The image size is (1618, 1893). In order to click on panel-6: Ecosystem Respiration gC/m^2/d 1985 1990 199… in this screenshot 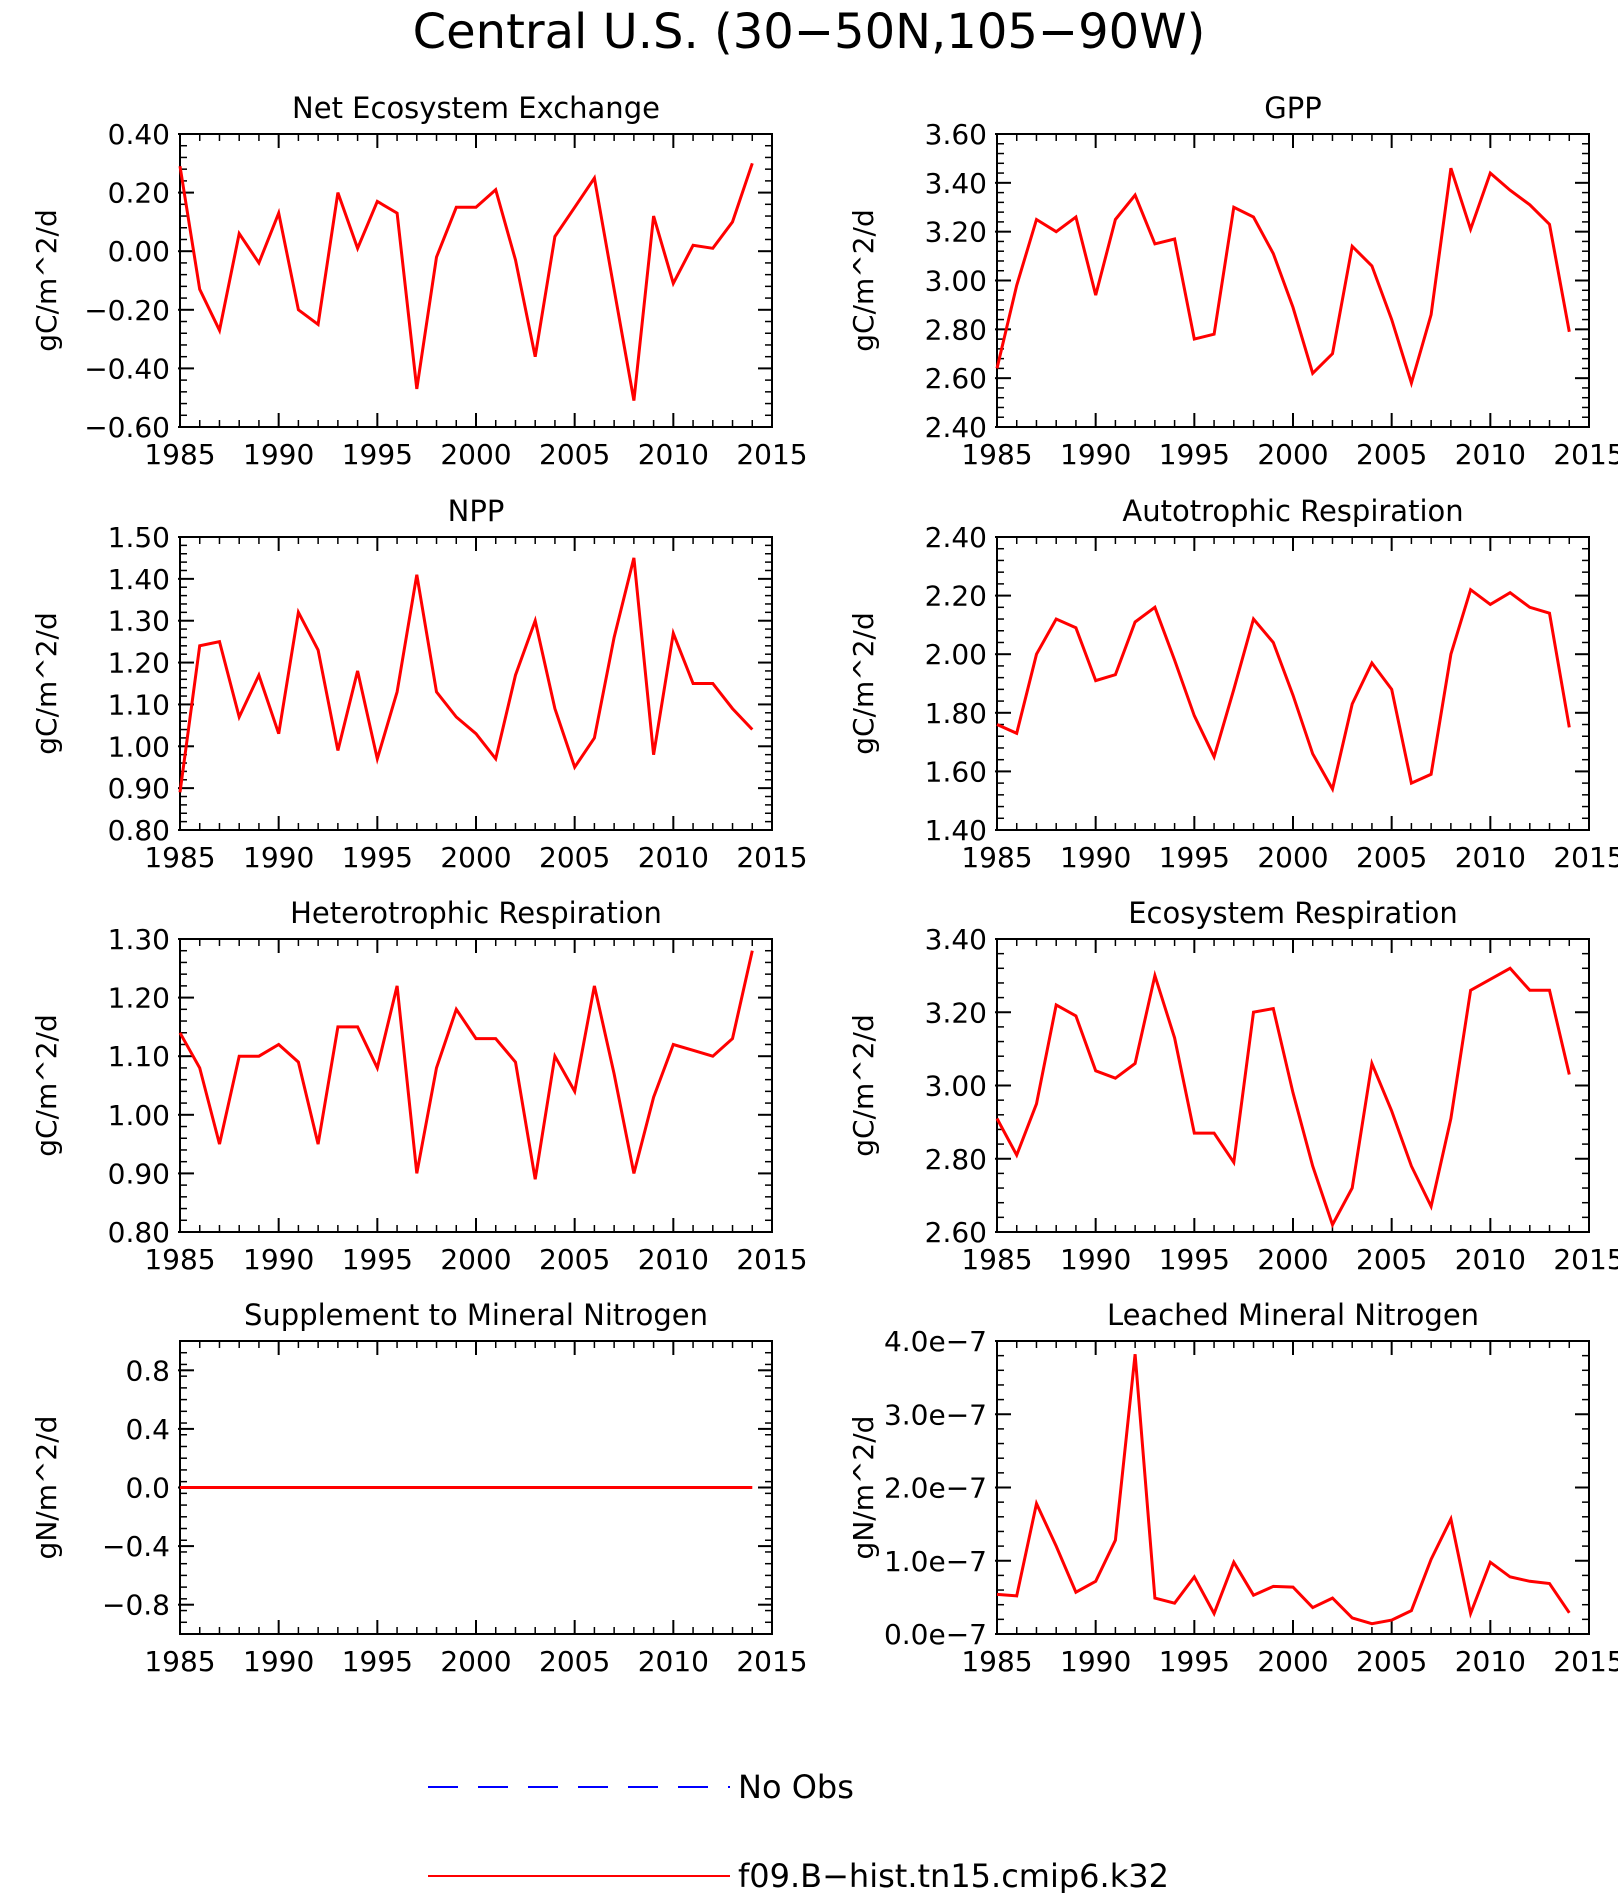, I will do `click(1232, 1086)`.